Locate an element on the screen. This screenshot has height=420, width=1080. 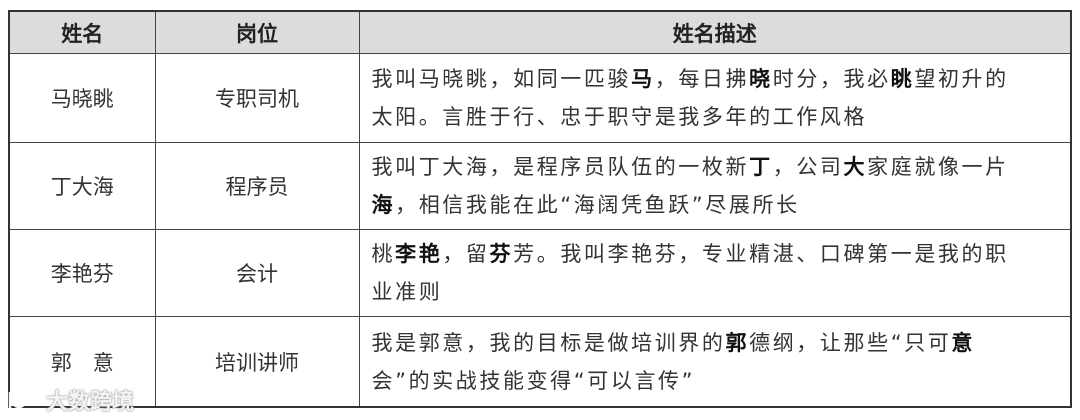
description-line: 太阳。言胜于行、忠于职守是我多年的工作风格 is located at coordinates (716, 117).